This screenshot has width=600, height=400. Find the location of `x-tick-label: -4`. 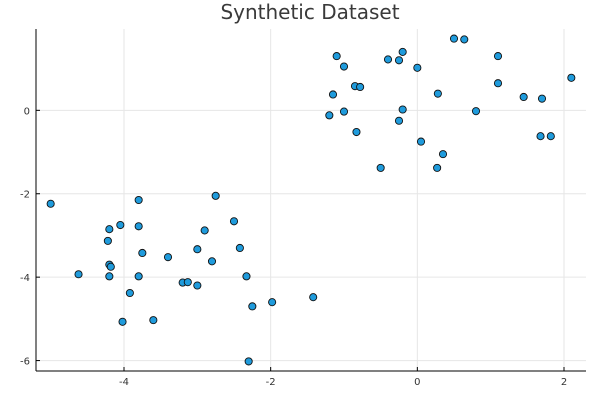

x-tick-label: -4 is located at coordinates (124, 382).